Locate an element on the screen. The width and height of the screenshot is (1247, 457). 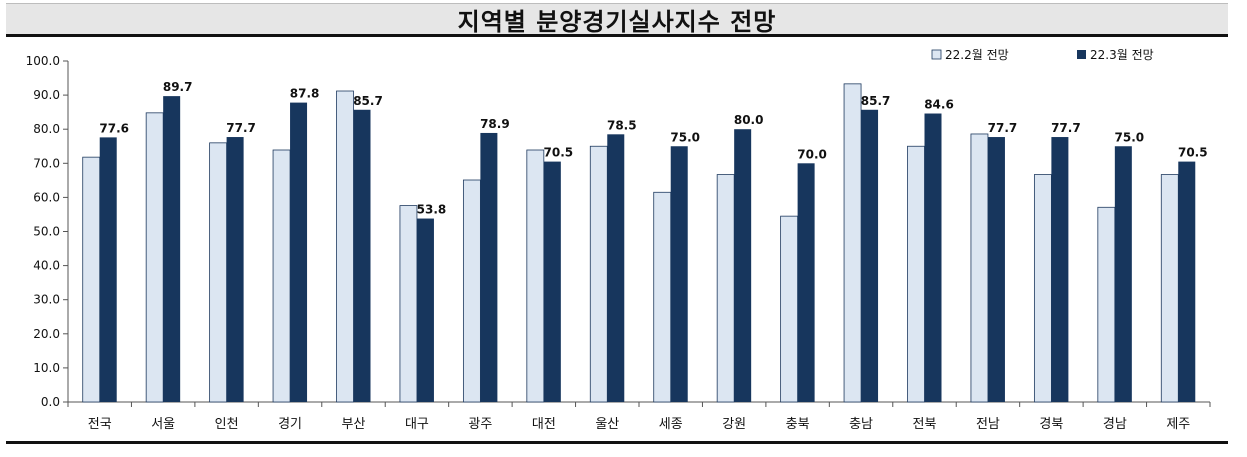
x-tick-label: 강원 is located at coordinates (734, 424).